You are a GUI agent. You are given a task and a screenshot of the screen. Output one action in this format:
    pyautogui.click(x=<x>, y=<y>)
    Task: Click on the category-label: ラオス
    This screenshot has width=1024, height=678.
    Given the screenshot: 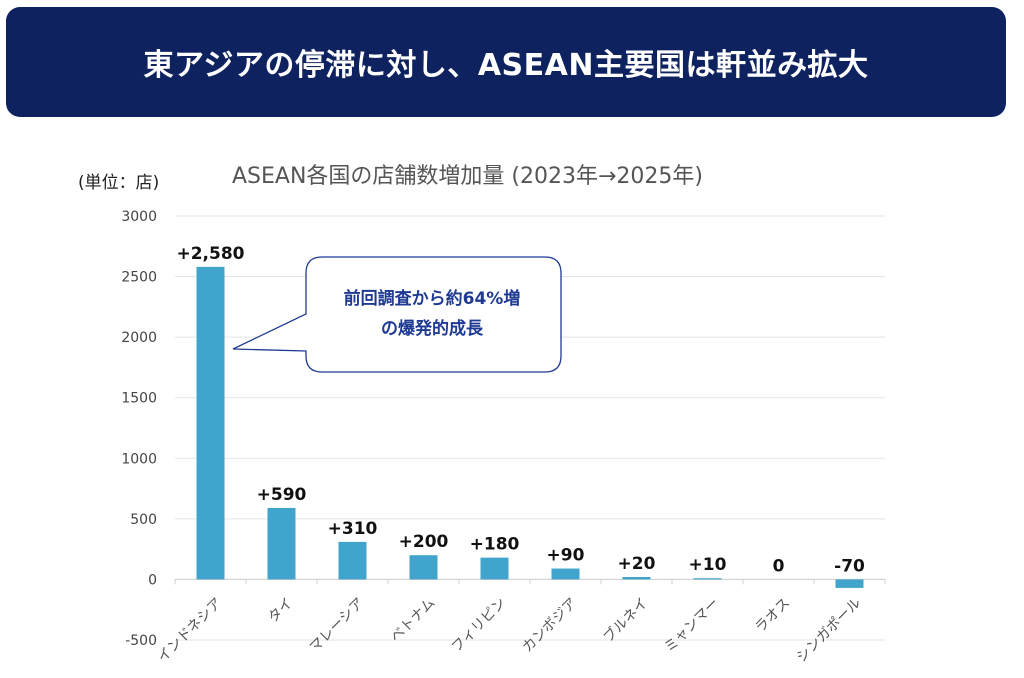 What is the action you would take?
    pyautogui.click(x=772, y=615)
    